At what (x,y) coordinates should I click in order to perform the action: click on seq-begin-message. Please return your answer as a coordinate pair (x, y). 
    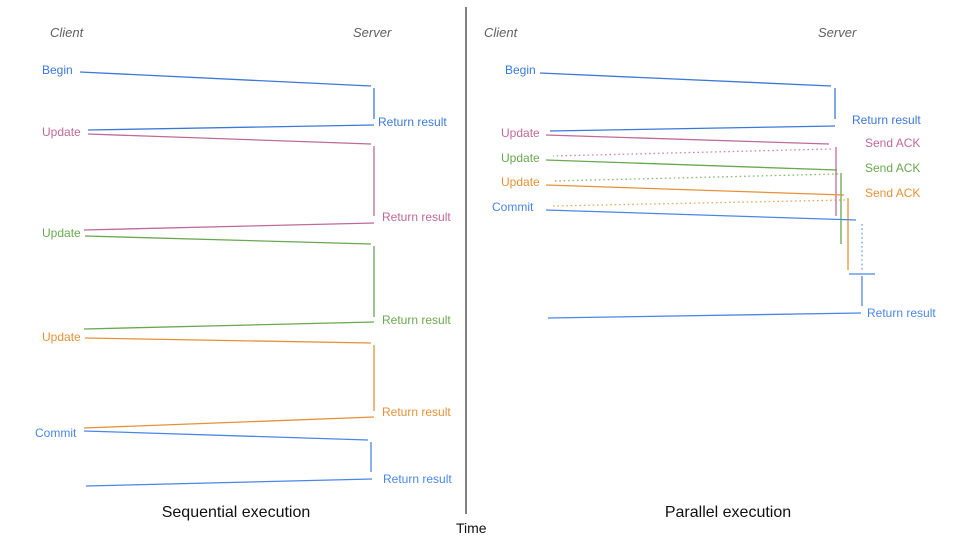
    Looking at the image, I should click on (227, 101).